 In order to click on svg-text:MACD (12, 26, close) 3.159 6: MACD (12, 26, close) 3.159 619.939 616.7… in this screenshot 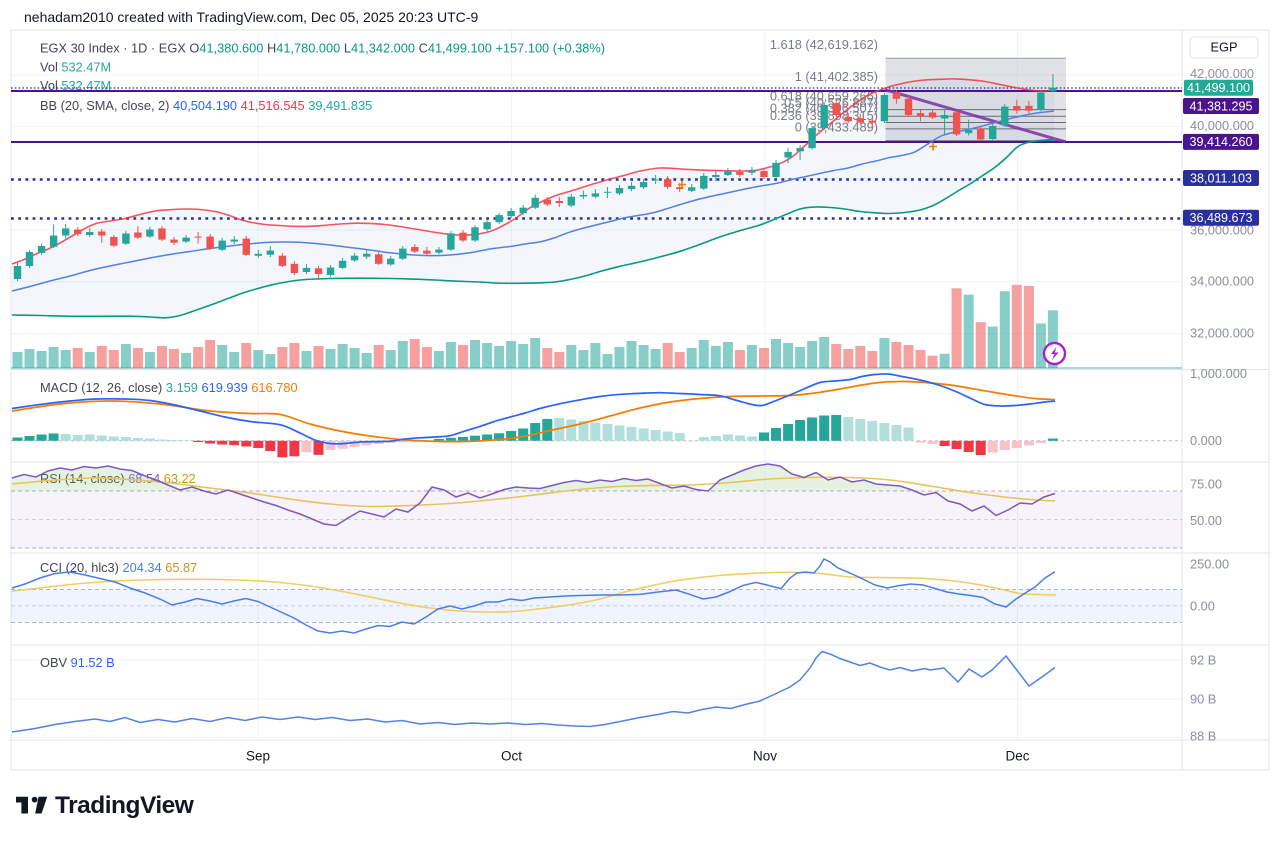, I will do `click(169, 387)`.